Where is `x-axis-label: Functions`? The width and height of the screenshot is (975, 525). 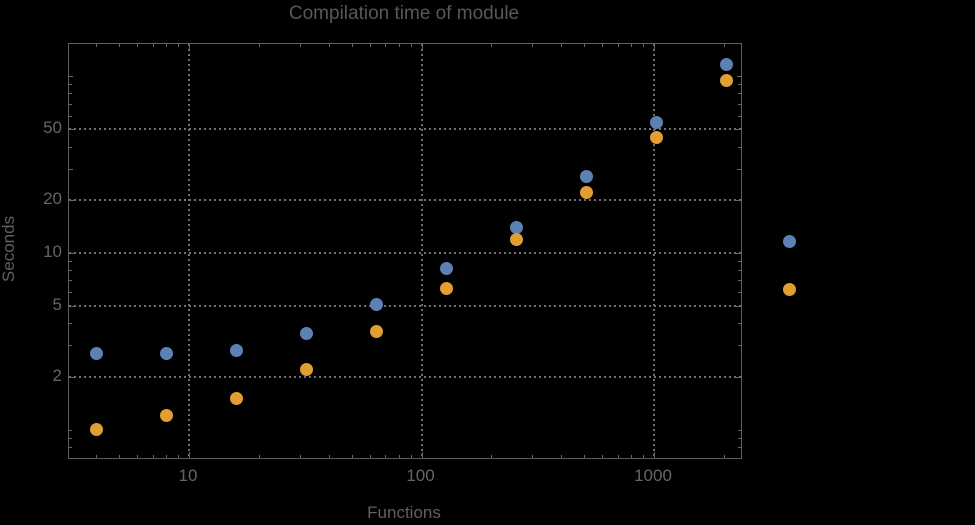
x-axis-label: Functions is located at coordinates (404, 512).